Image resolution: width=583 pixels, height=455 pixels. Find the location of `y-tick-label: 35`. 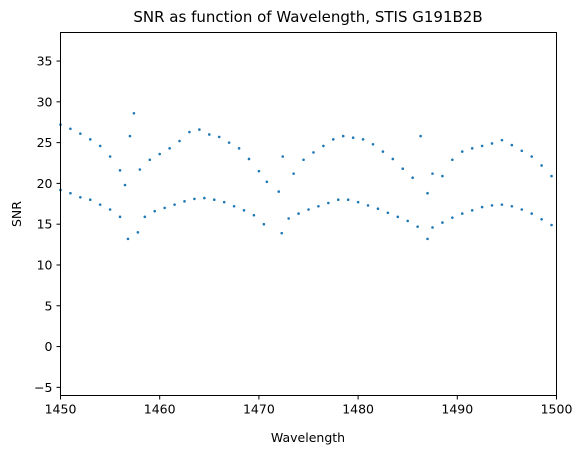

y-tick-label: 35 is located at coordinates (45, 61).